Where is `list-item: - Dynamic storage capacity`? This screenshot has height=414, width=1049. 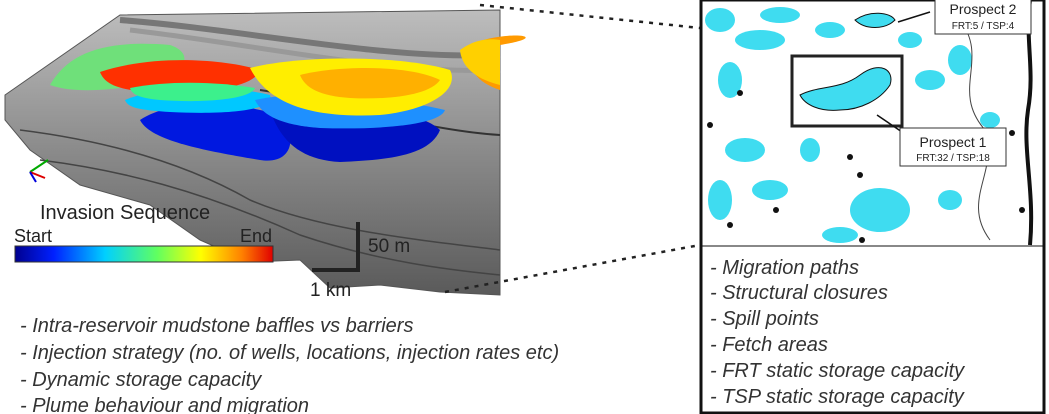 list-item: - Dynamic storage capacity is located at coordinates (141, 380).